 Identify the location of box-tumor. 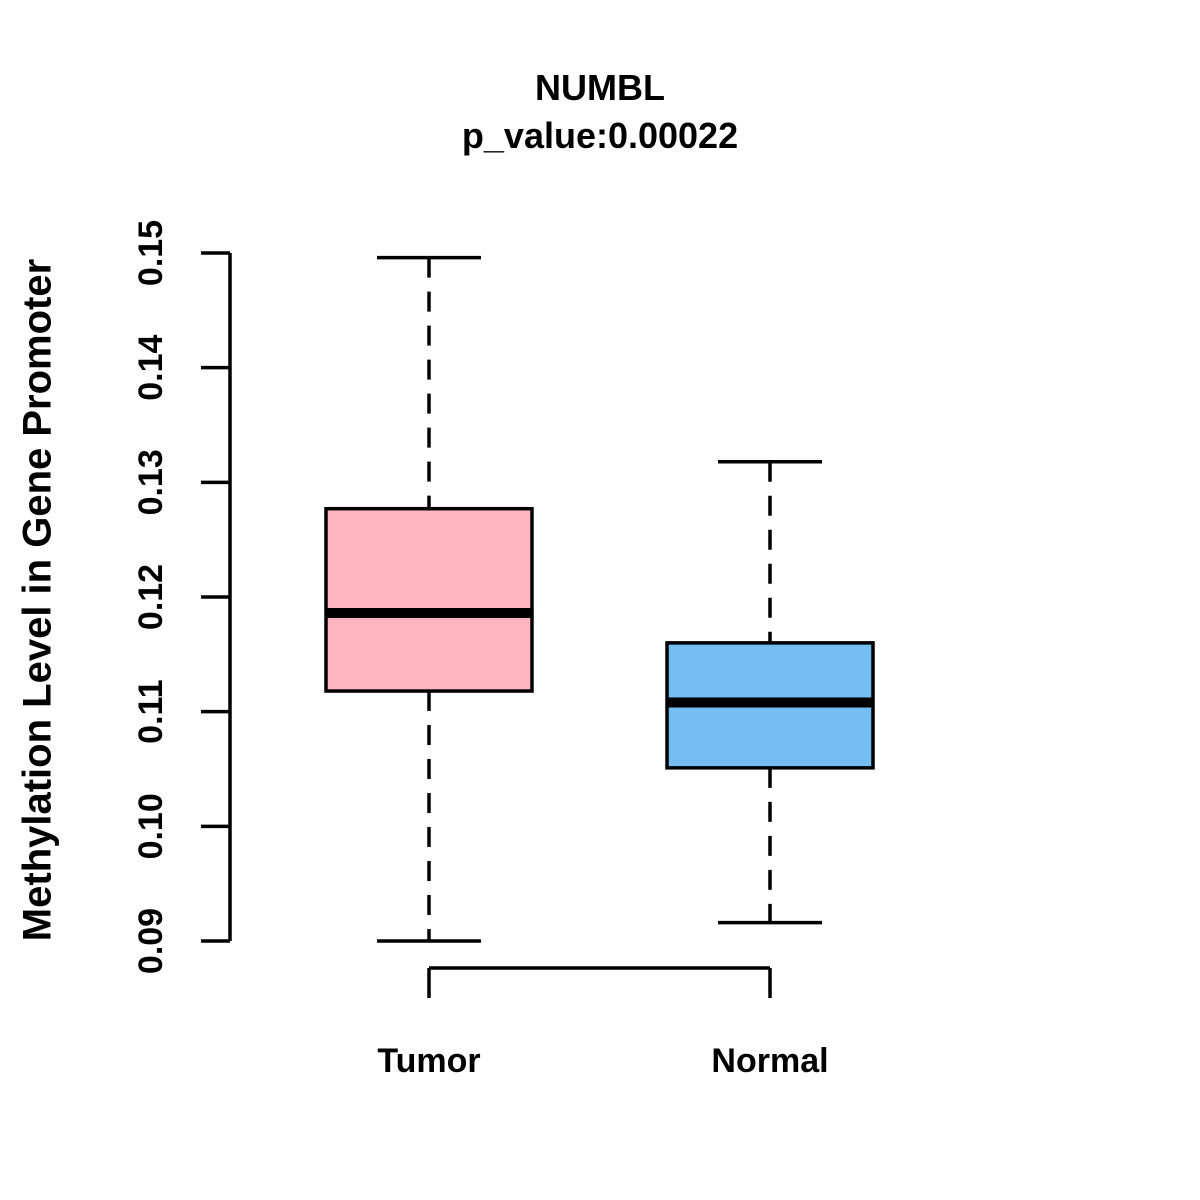
(429, 599).